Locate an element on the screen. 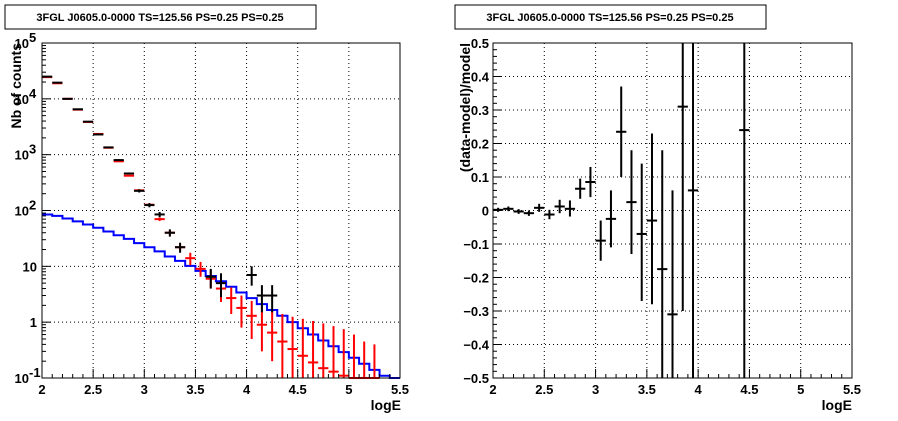 Image resolution: width=898 pixels, height=421 pixels. counts-x-tick-label: 4.5 is located at coordinates (298, 389).